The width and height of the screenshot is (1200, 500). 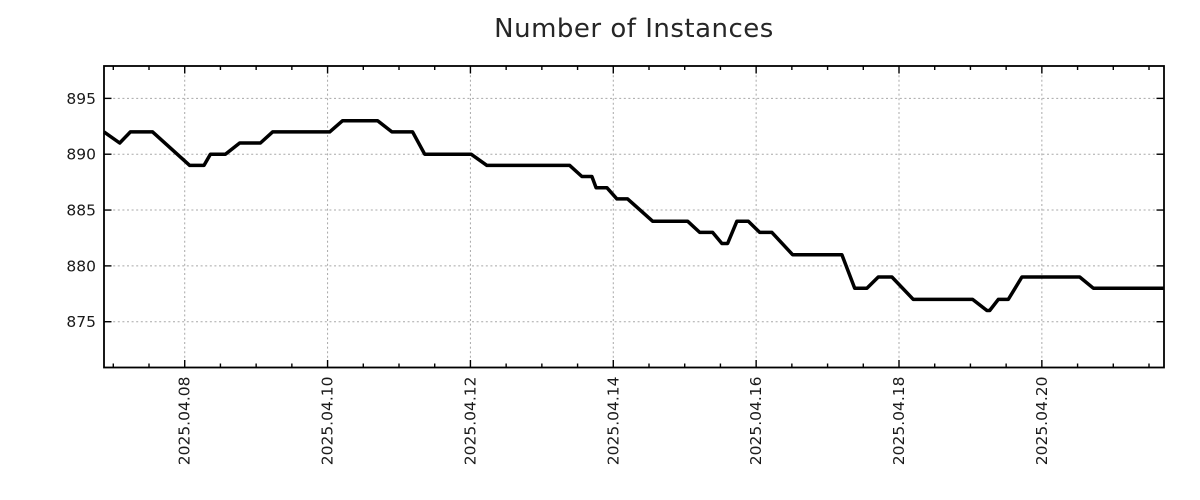 What do you see at coordinates (1042, 421) in the screenshot?
I see `x-tick-label: 2025.04.20` at bounding box center [1042, 421].